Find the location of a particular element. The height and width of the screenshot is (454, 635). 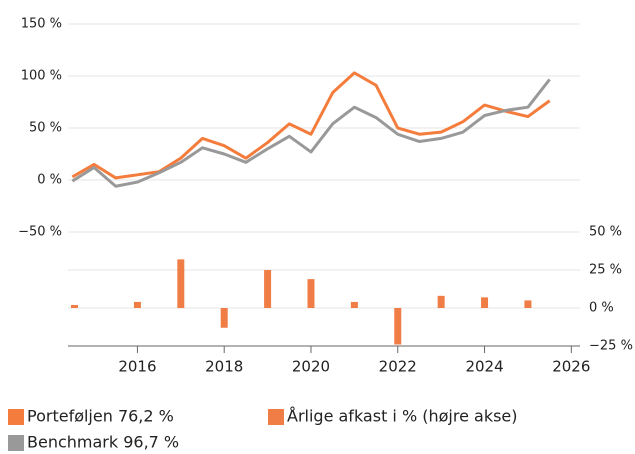

x-tick-label: 2024 is located at coordinates (484, 367).